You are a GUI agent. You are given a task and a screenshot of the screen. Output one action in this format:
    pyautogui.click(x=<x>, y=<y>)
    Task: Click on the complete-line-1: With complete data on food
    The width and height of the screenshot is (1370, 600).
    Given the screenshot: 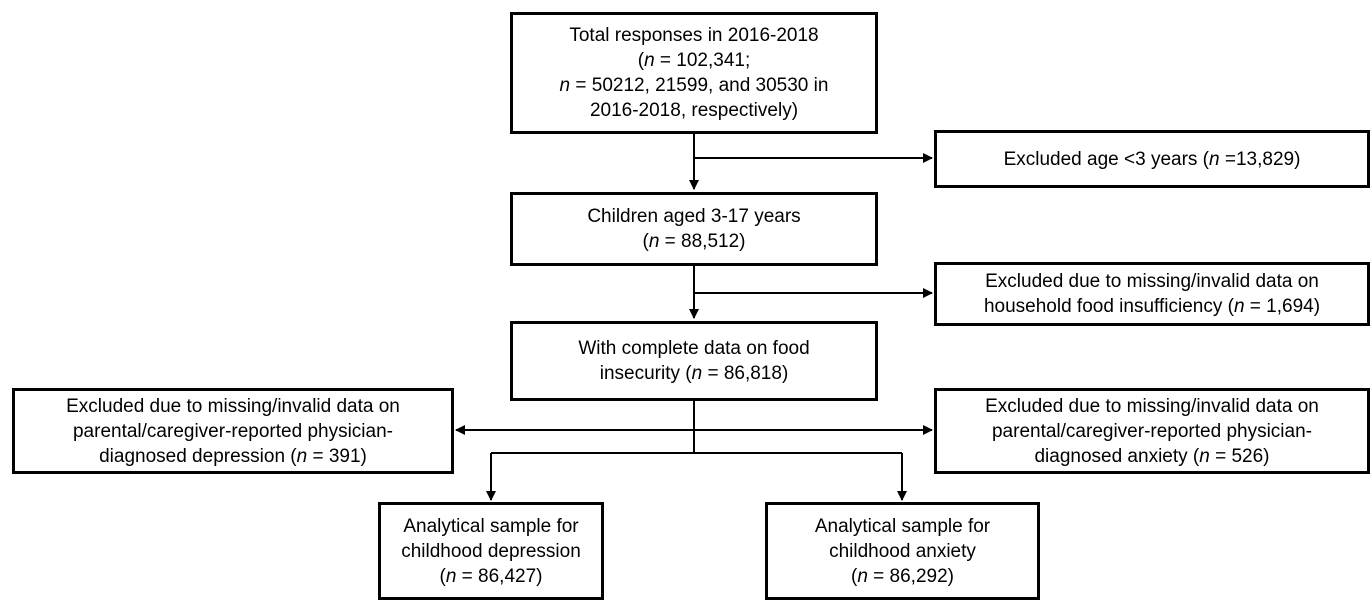 What is the action you would take?
    pyautogui.click(x=694, y=348)
    